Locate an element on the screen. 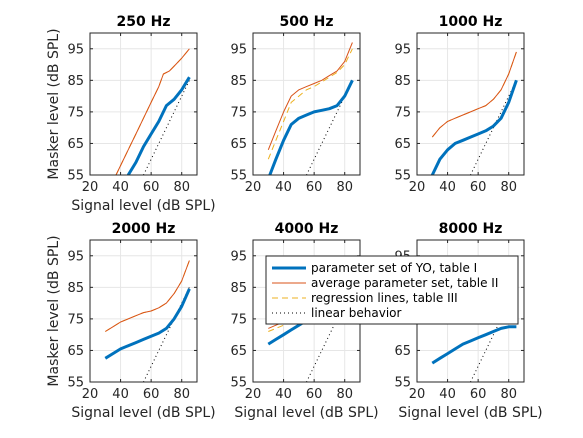  panel-1000-hz: 20 40 60 80 55 65 75 85 95 1000 Hz is located at coordinates (459, 104).